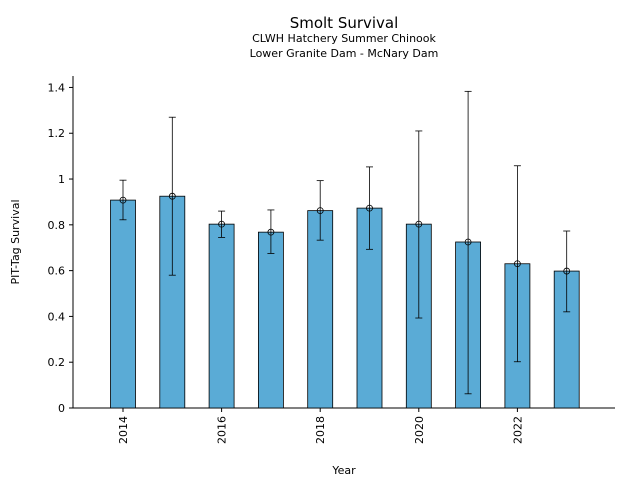 This screenshot has height=480, width=640. Describe the element at coordinates (221, 316) in the screenshot. I see `bar-2016` at that location.